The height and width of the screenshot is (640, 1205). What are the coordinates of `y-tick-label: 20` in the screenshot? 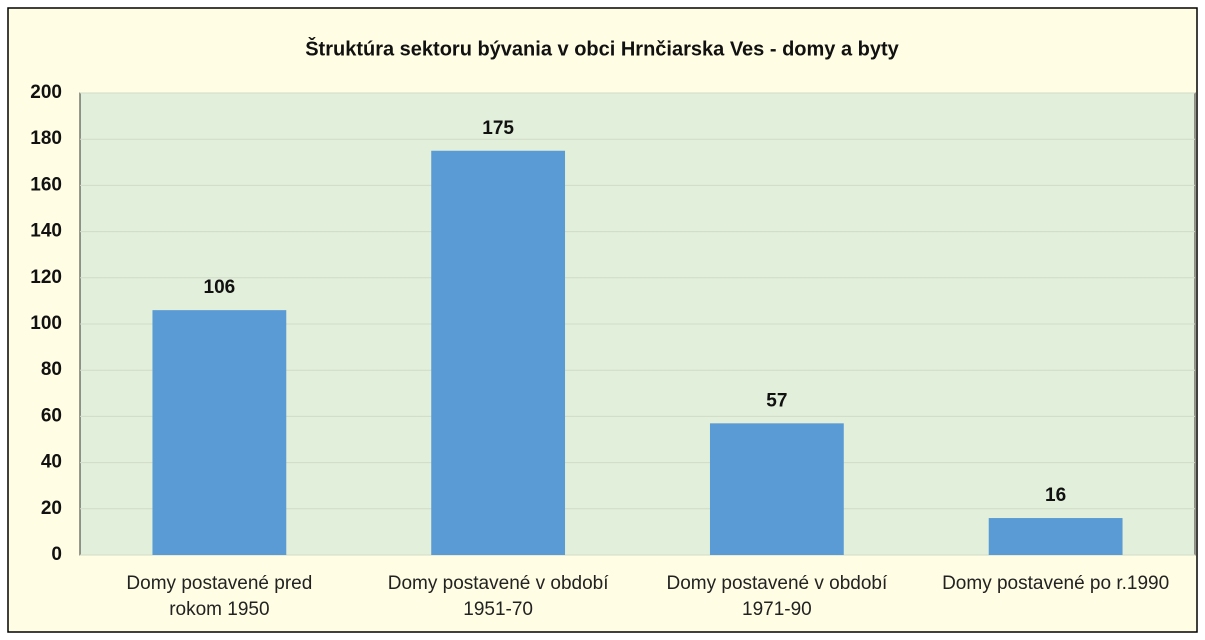 It's located at (51, 508).